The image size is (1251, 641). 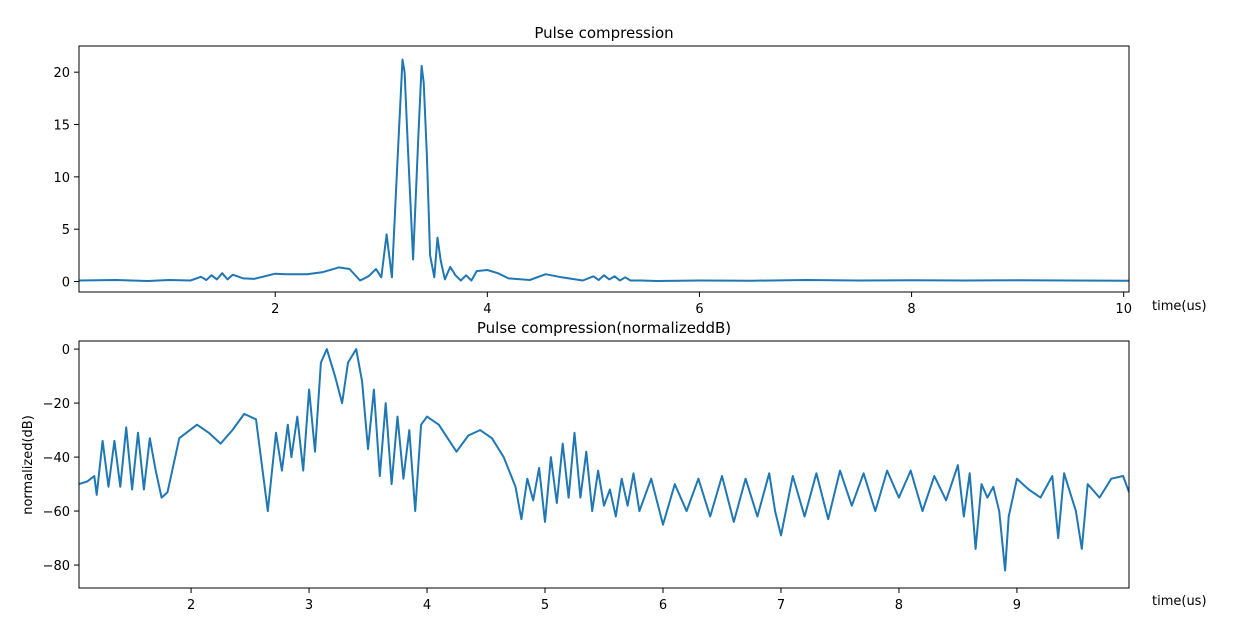 What do you see at coordinates (61, 73) in the screenshot?
I see `y-tick-label: 20` at bounding box center [61, 73].